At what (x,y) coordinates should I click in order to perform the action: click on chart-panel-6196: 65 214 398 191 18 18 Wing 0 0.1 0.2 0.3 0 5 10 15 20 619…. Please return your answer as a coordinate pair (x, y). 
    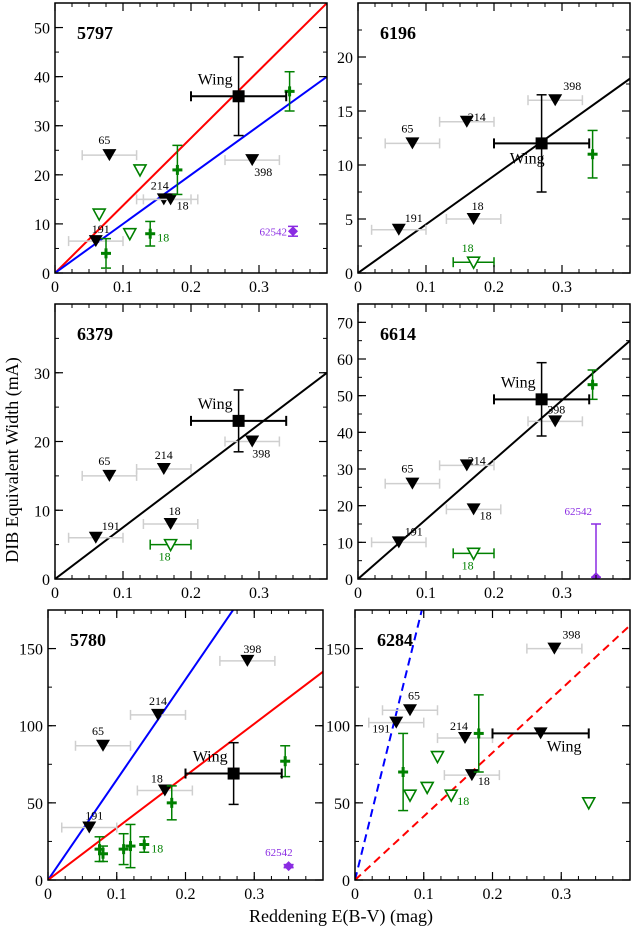
    Looking at the image, I should click on (484, 149).